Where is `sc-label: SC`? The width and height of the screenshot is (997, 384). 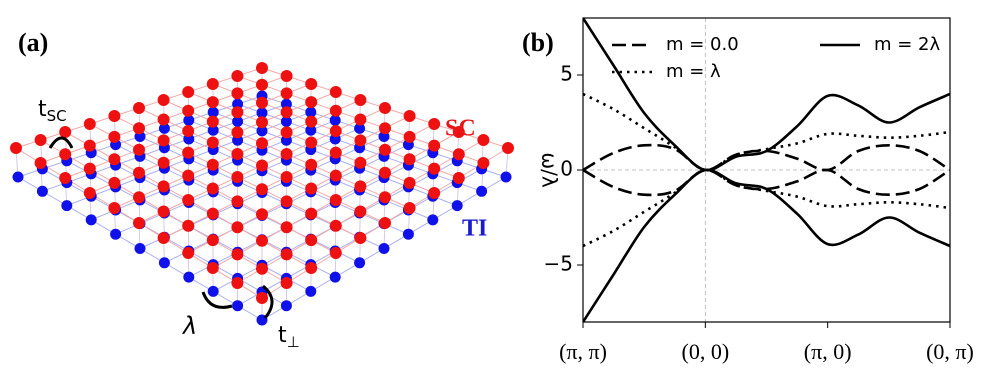 sc-label: SC is located at coordinates (460, 129).